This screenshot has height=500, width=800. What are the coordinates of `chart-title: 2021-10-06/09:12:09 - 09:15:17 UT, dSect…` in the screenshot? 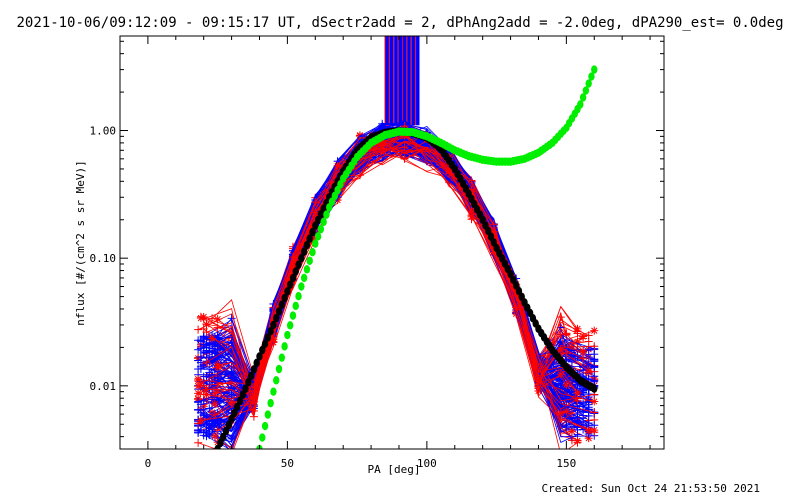 It's located at (400, 23).